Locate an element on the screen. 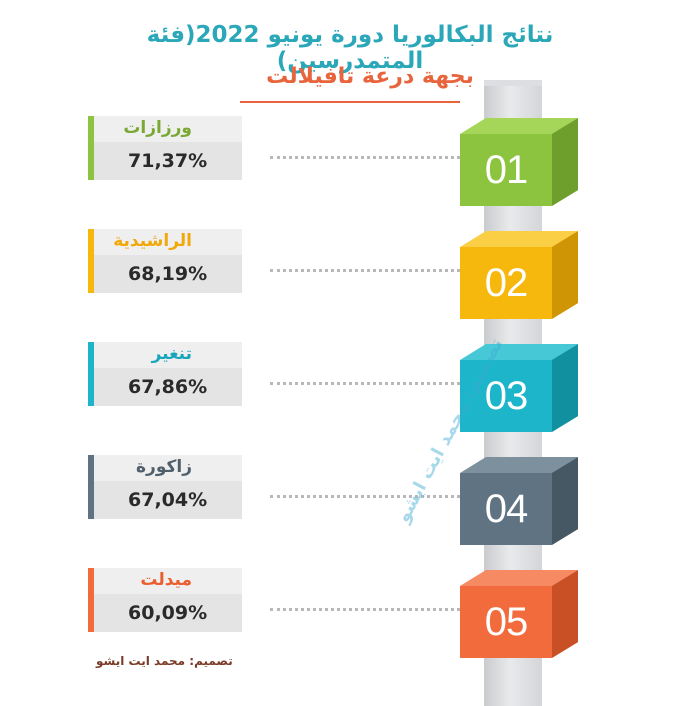  region-name: تنغير is located at coordinates (171, 354).